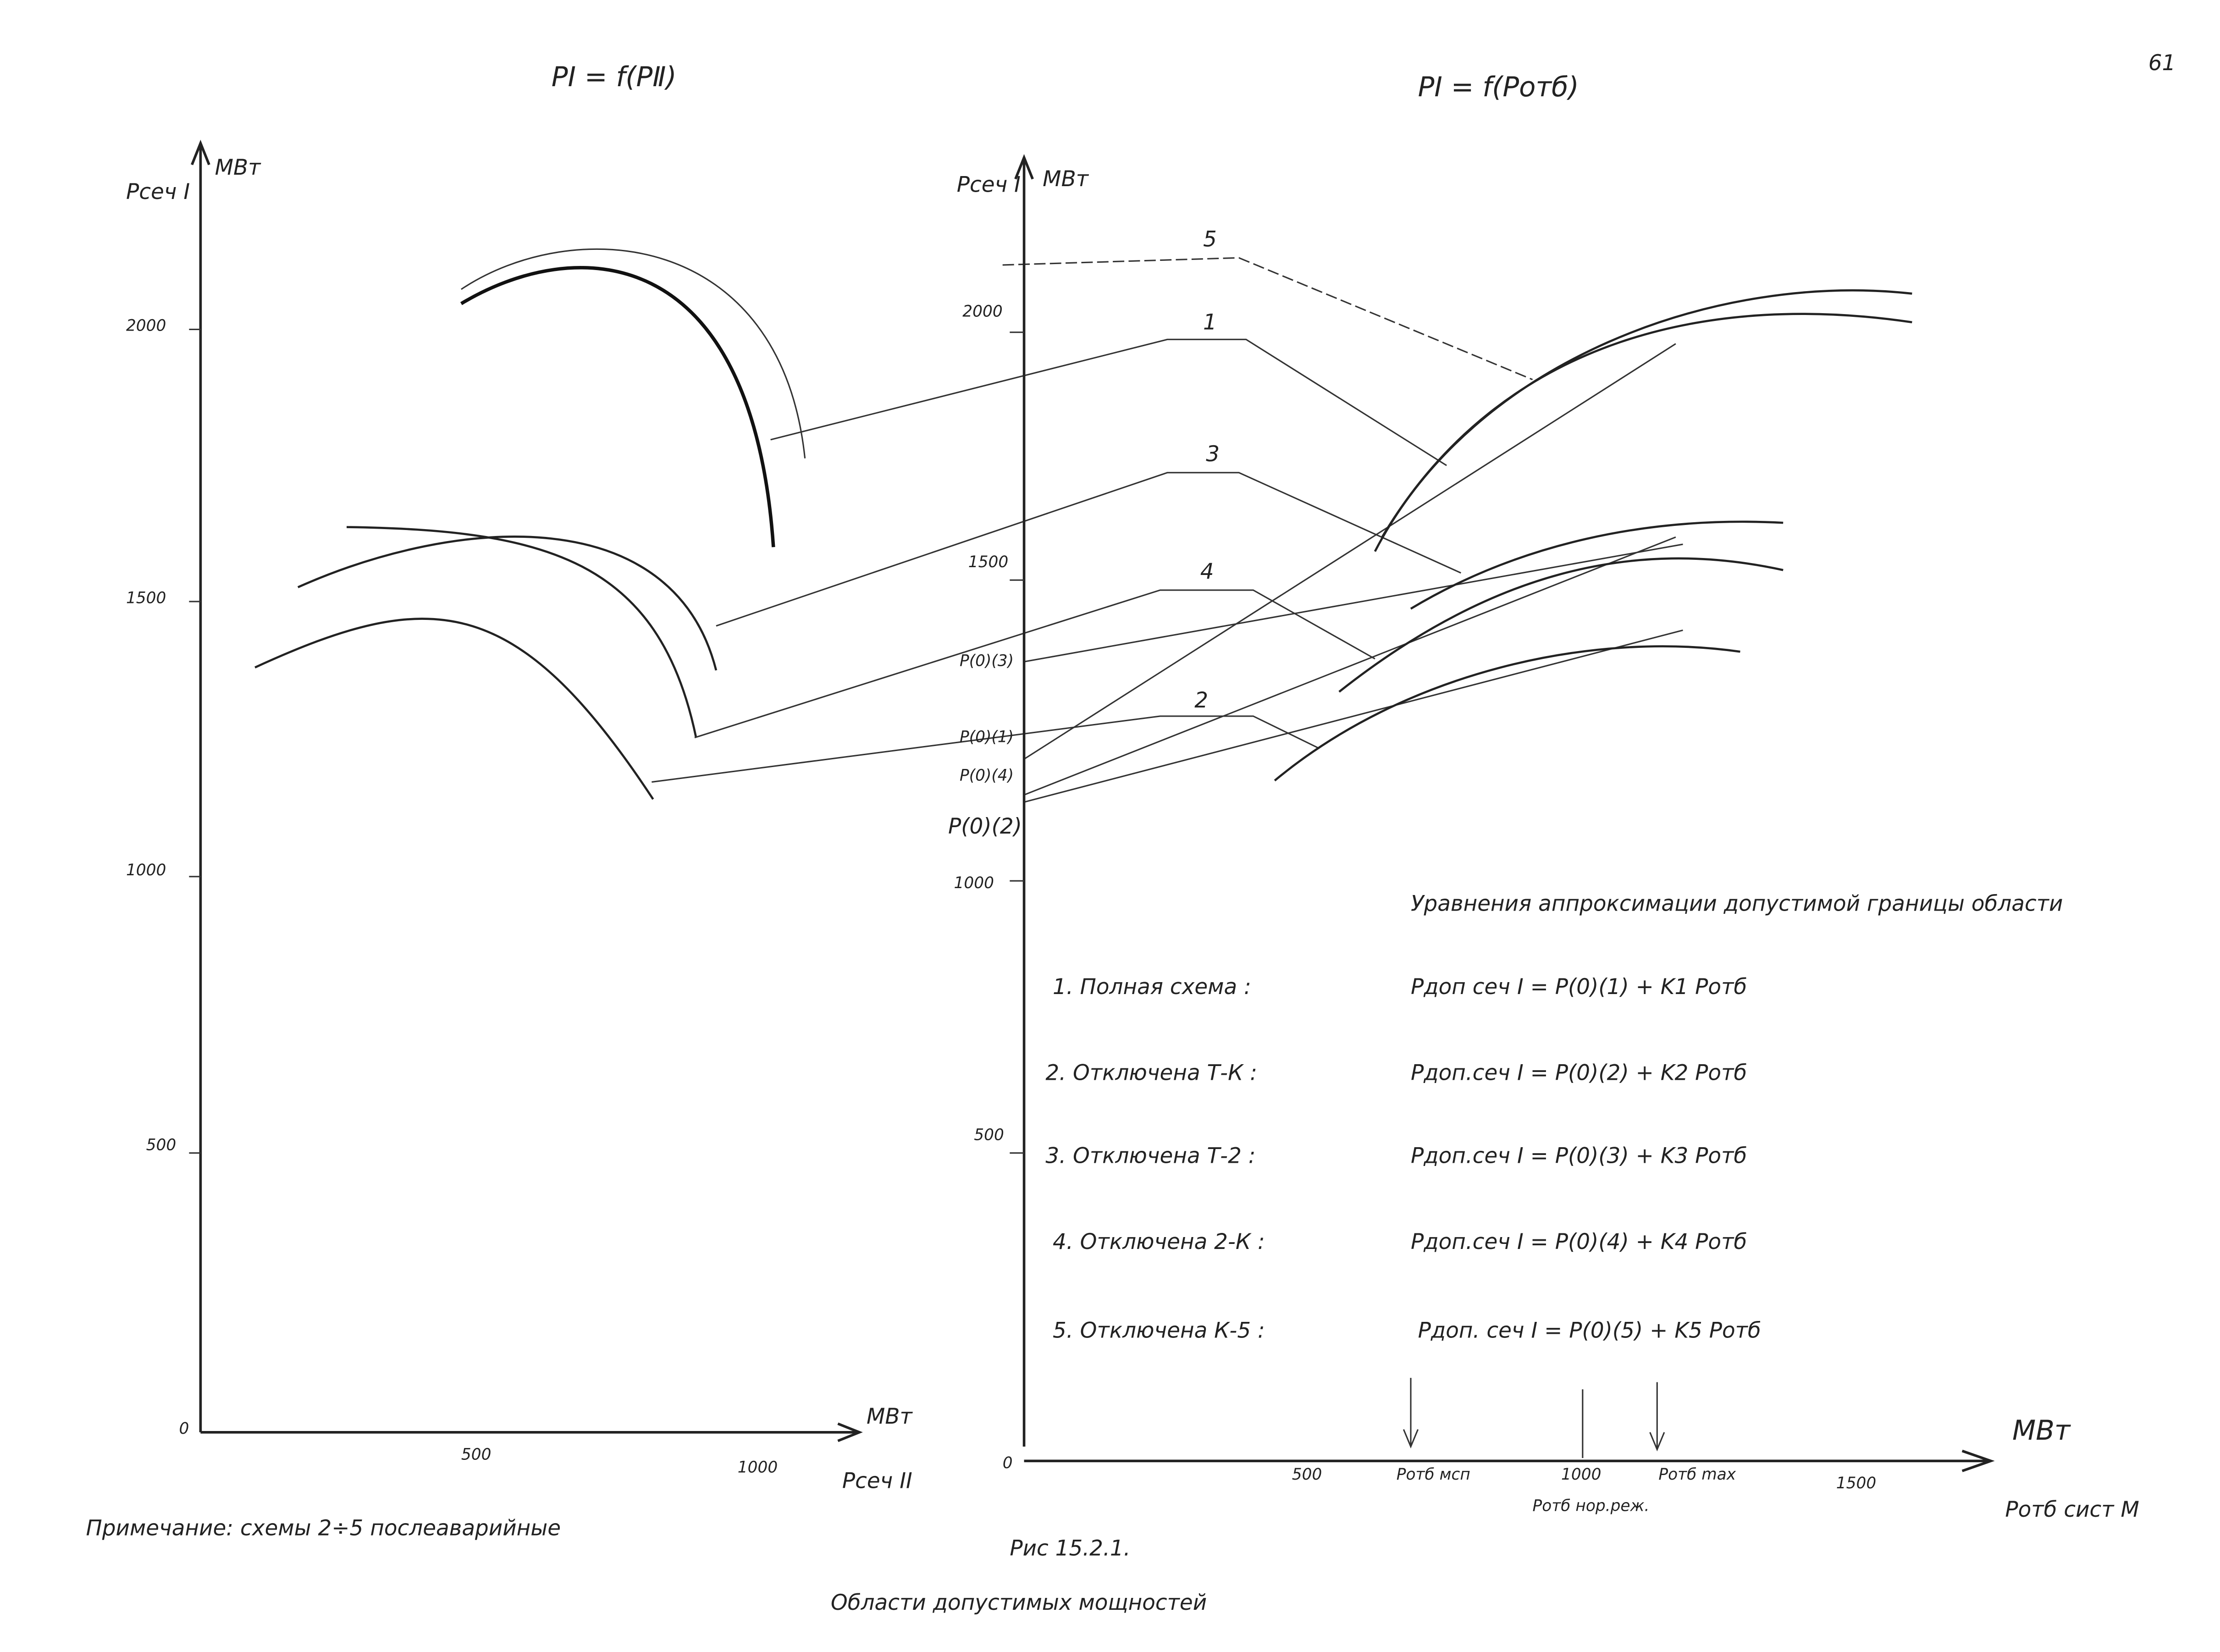  What do you see at coordinates (324, 1528) in the screenshot?
I see `note: Примечание: схемы 2÷5 послеаварийные` at bounding box center [324, 1528].